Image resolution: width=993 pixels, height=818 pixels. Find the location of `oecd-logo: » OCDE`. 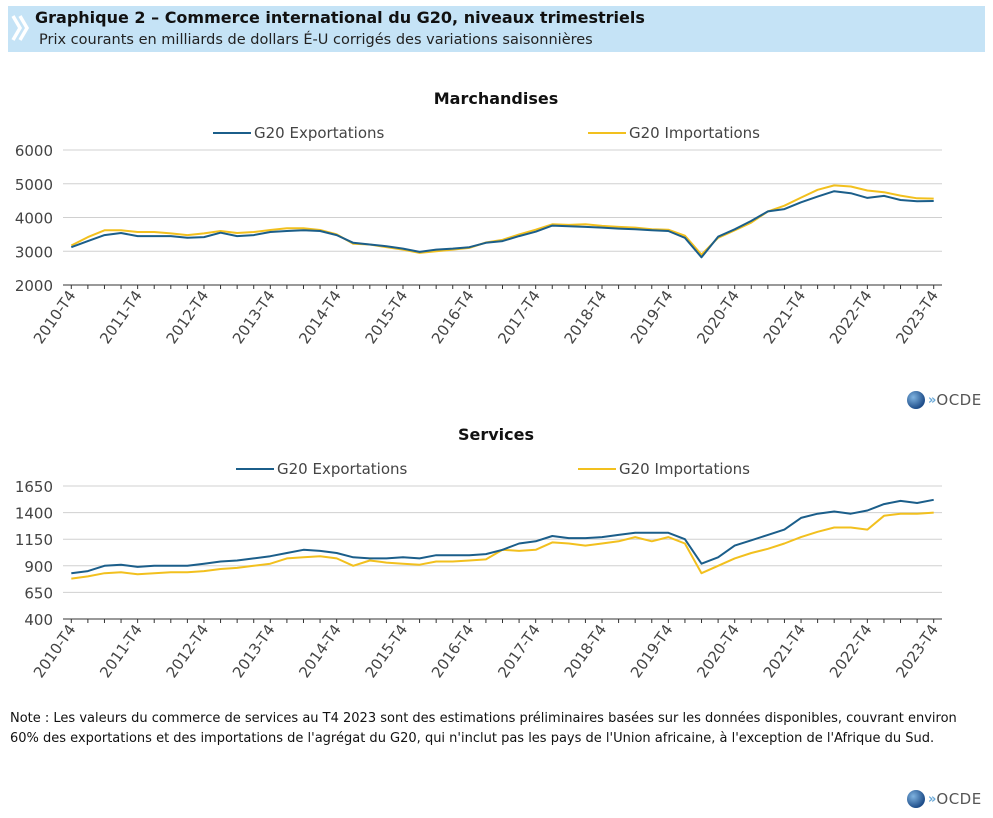

oecd-logo: » OCDE is located at coordinates (944, 400).